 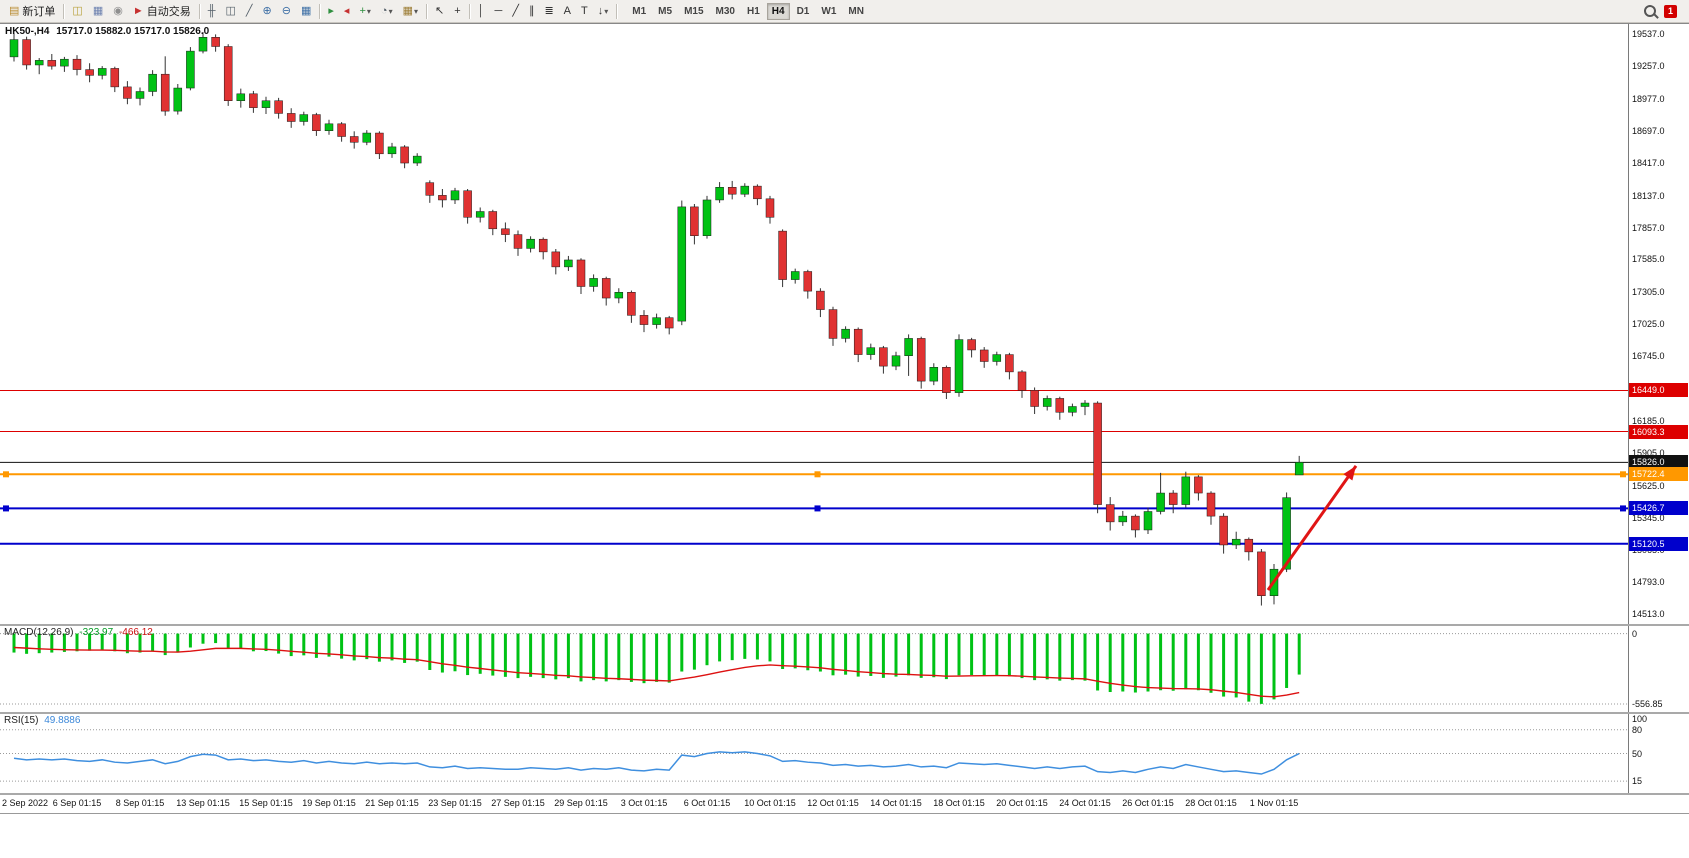 I want to click on periods-button: ◔ ▾, so click(x=387, y=11).